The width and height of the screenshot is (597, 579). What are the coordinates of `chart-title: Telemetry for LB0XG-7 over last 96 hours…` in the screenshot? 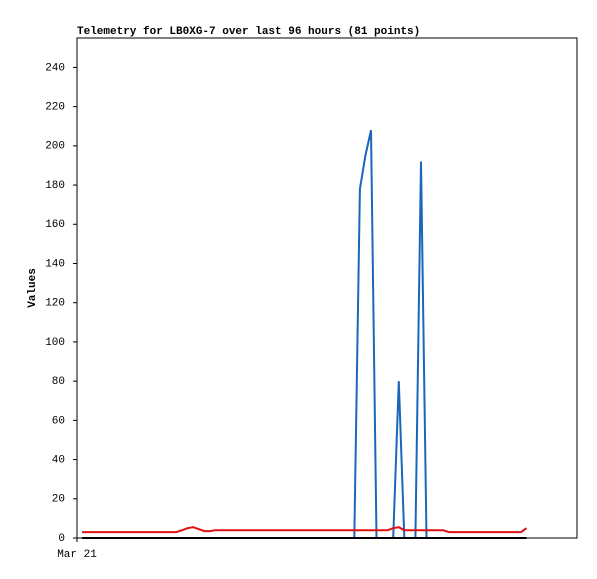 It's located at (248, 32).